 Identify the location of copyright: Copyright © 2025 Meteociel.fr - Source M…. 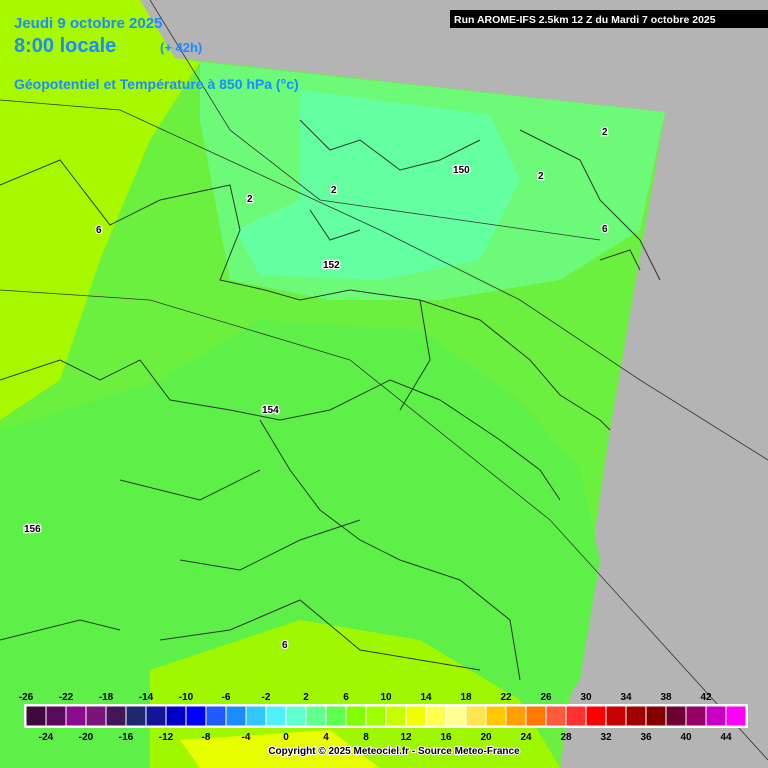
(394, 751).